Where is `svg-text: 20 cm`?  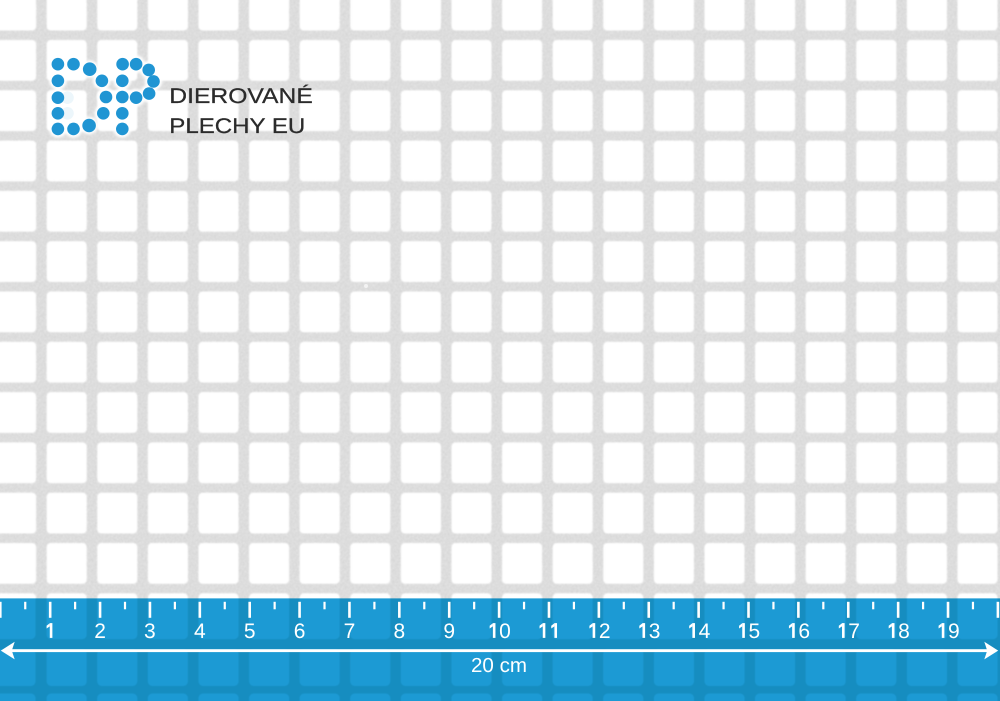 svg-text: 20 cm is located at coordinates (499, 666).